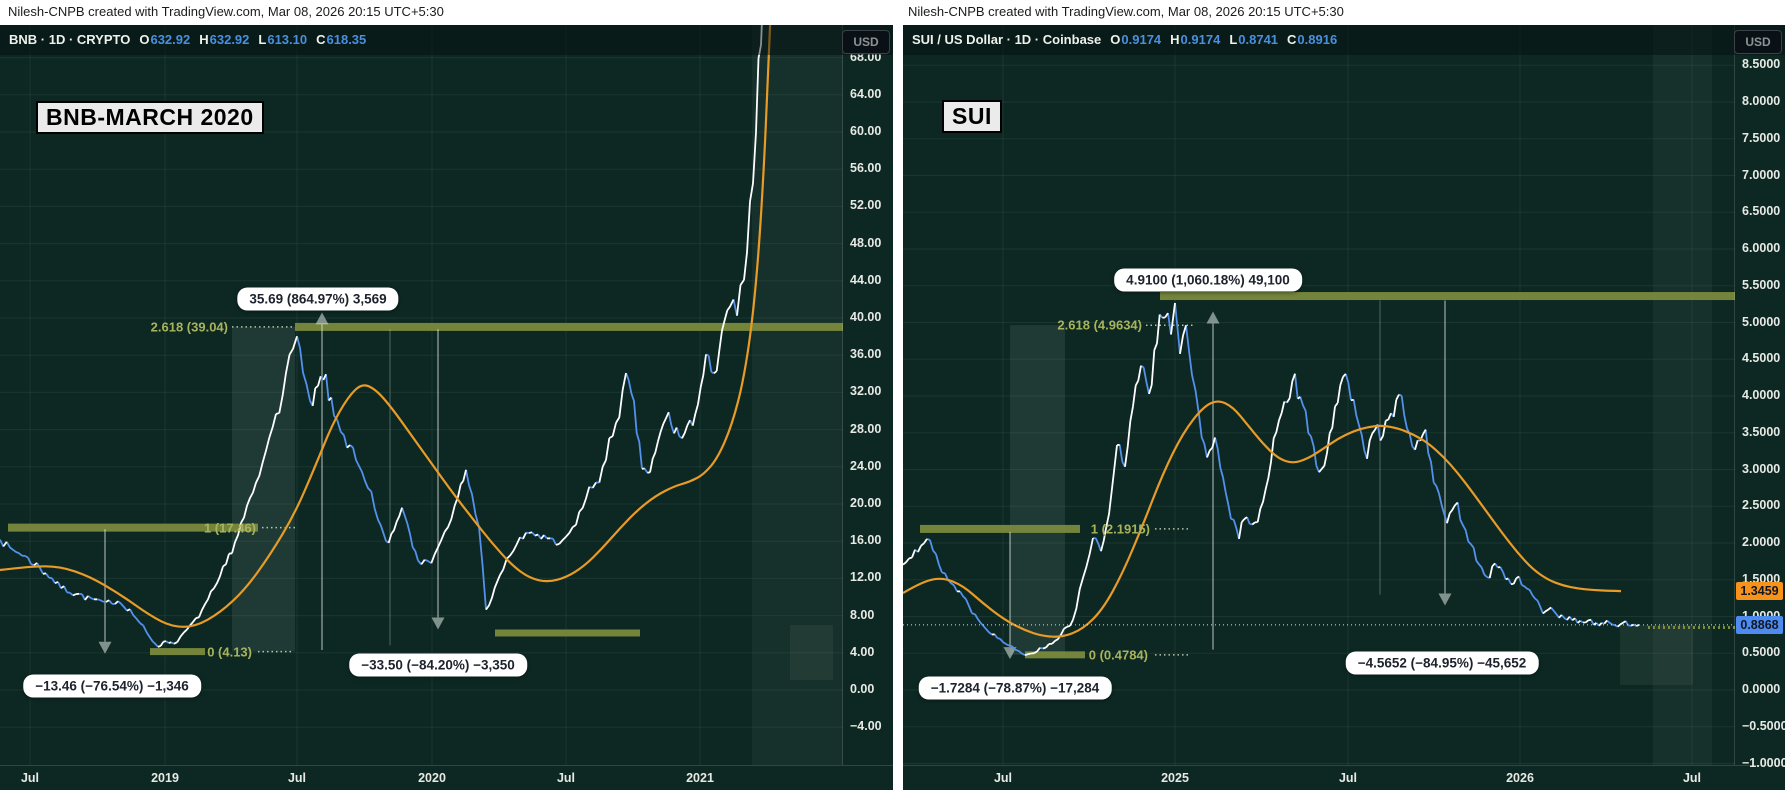 This screenshot has height=800, width=1785. What do you see at coordinates (866, 242) in the screenshot?
I see `price-tick-label: 48.00` at bounding box center [866, 242].